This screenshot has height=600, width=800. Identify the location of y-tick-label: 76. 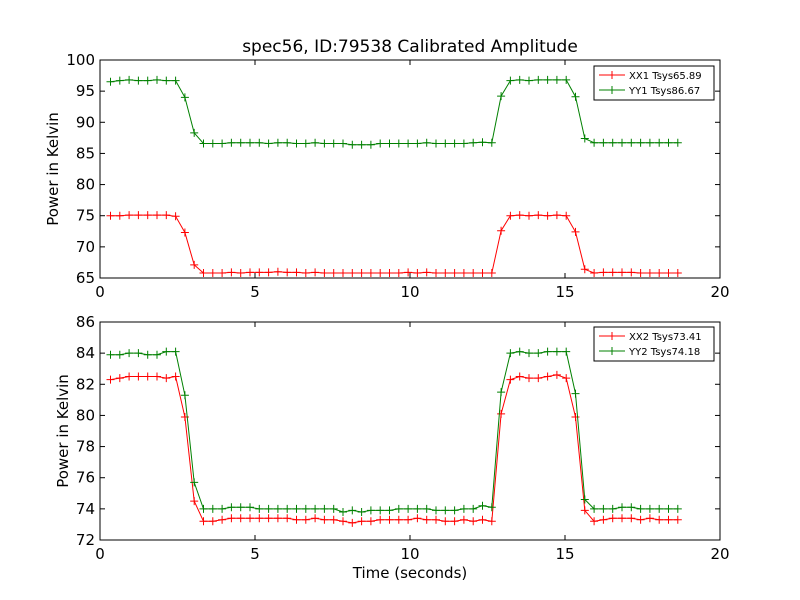
(85, 478).